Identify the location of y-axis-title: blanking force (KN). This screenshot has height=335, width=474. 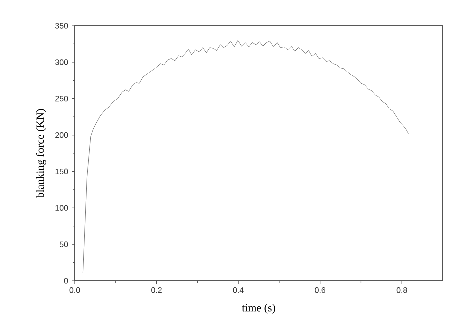
(41, 153).